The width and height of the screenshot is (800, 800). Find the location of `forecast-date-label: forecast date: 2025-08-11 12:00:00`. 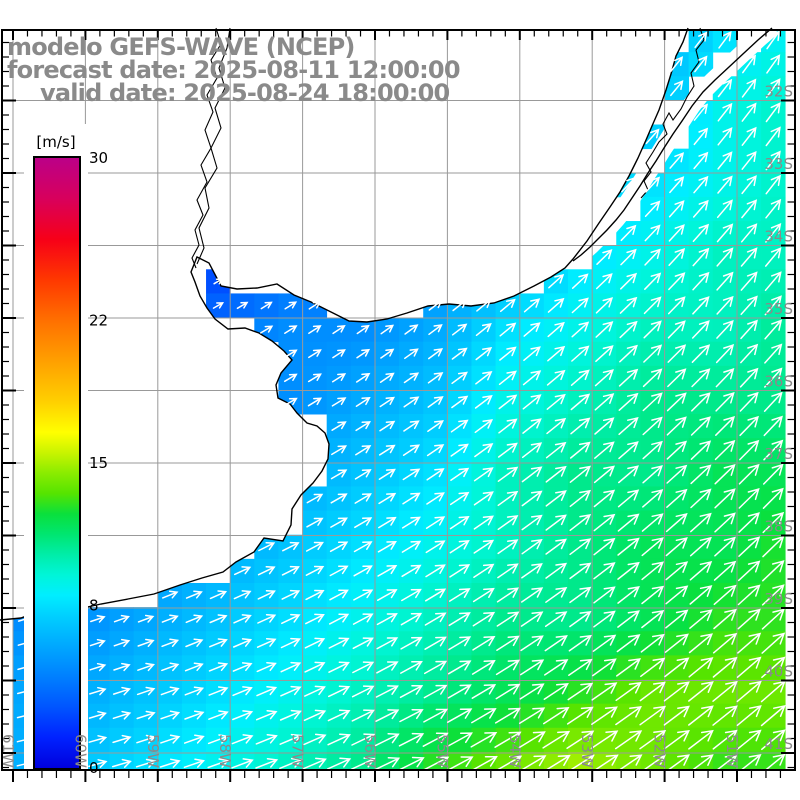

forecast-date-label: forecast date: 2025-08-11 12:00:00 is located at coordinates (234, 70).